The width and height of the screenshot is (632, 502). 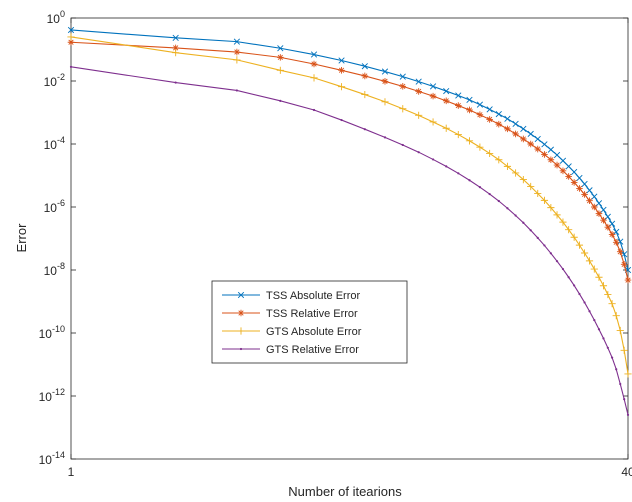 I want to click on legend-entry: TSS Absolute Error, so click(x=291, y=296).